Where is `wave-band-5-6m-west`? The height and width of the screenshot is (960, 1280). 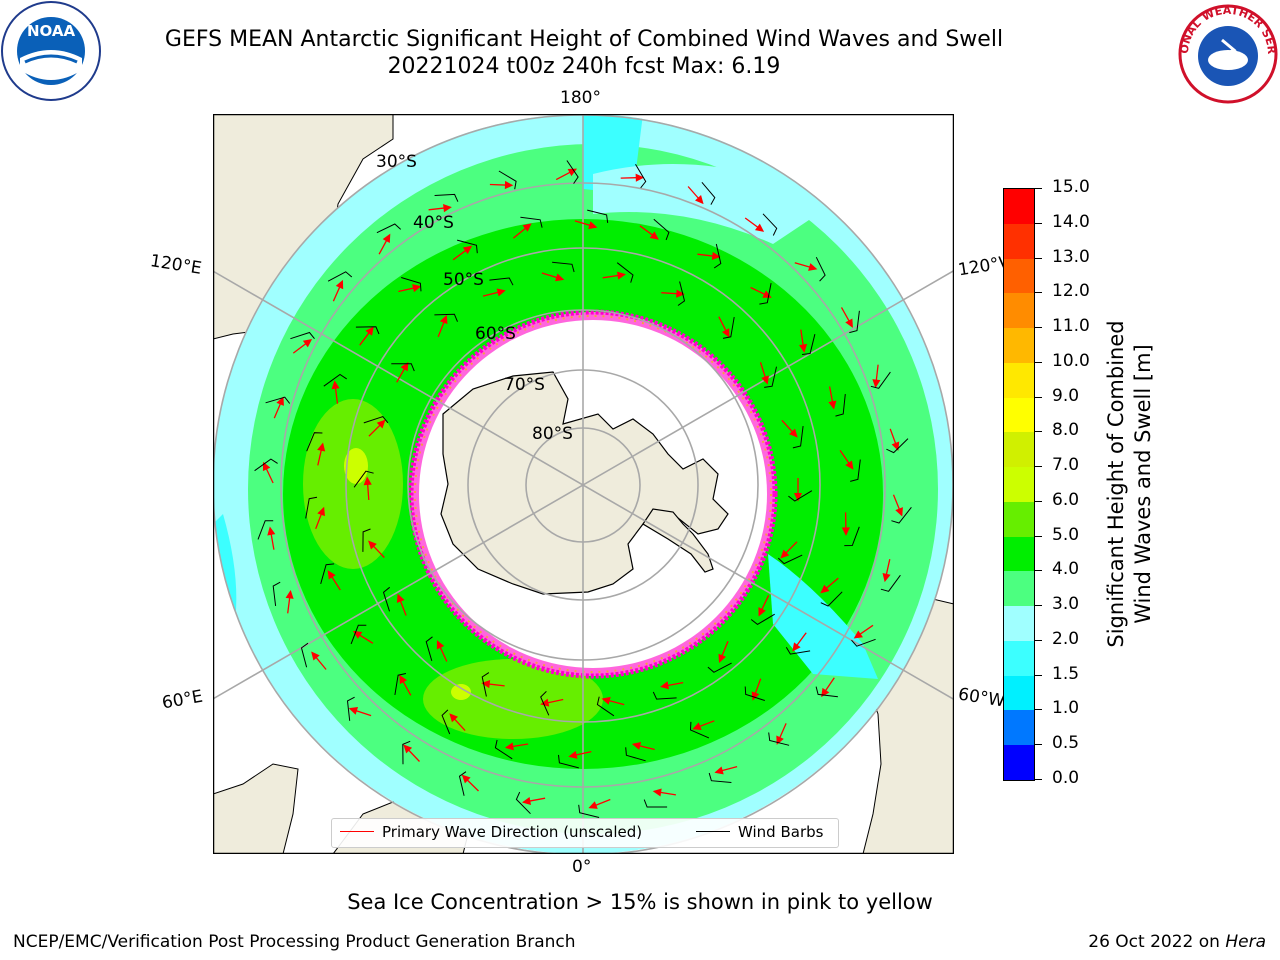
wave-band-5-6m-west is located at coordinates (353, 484).